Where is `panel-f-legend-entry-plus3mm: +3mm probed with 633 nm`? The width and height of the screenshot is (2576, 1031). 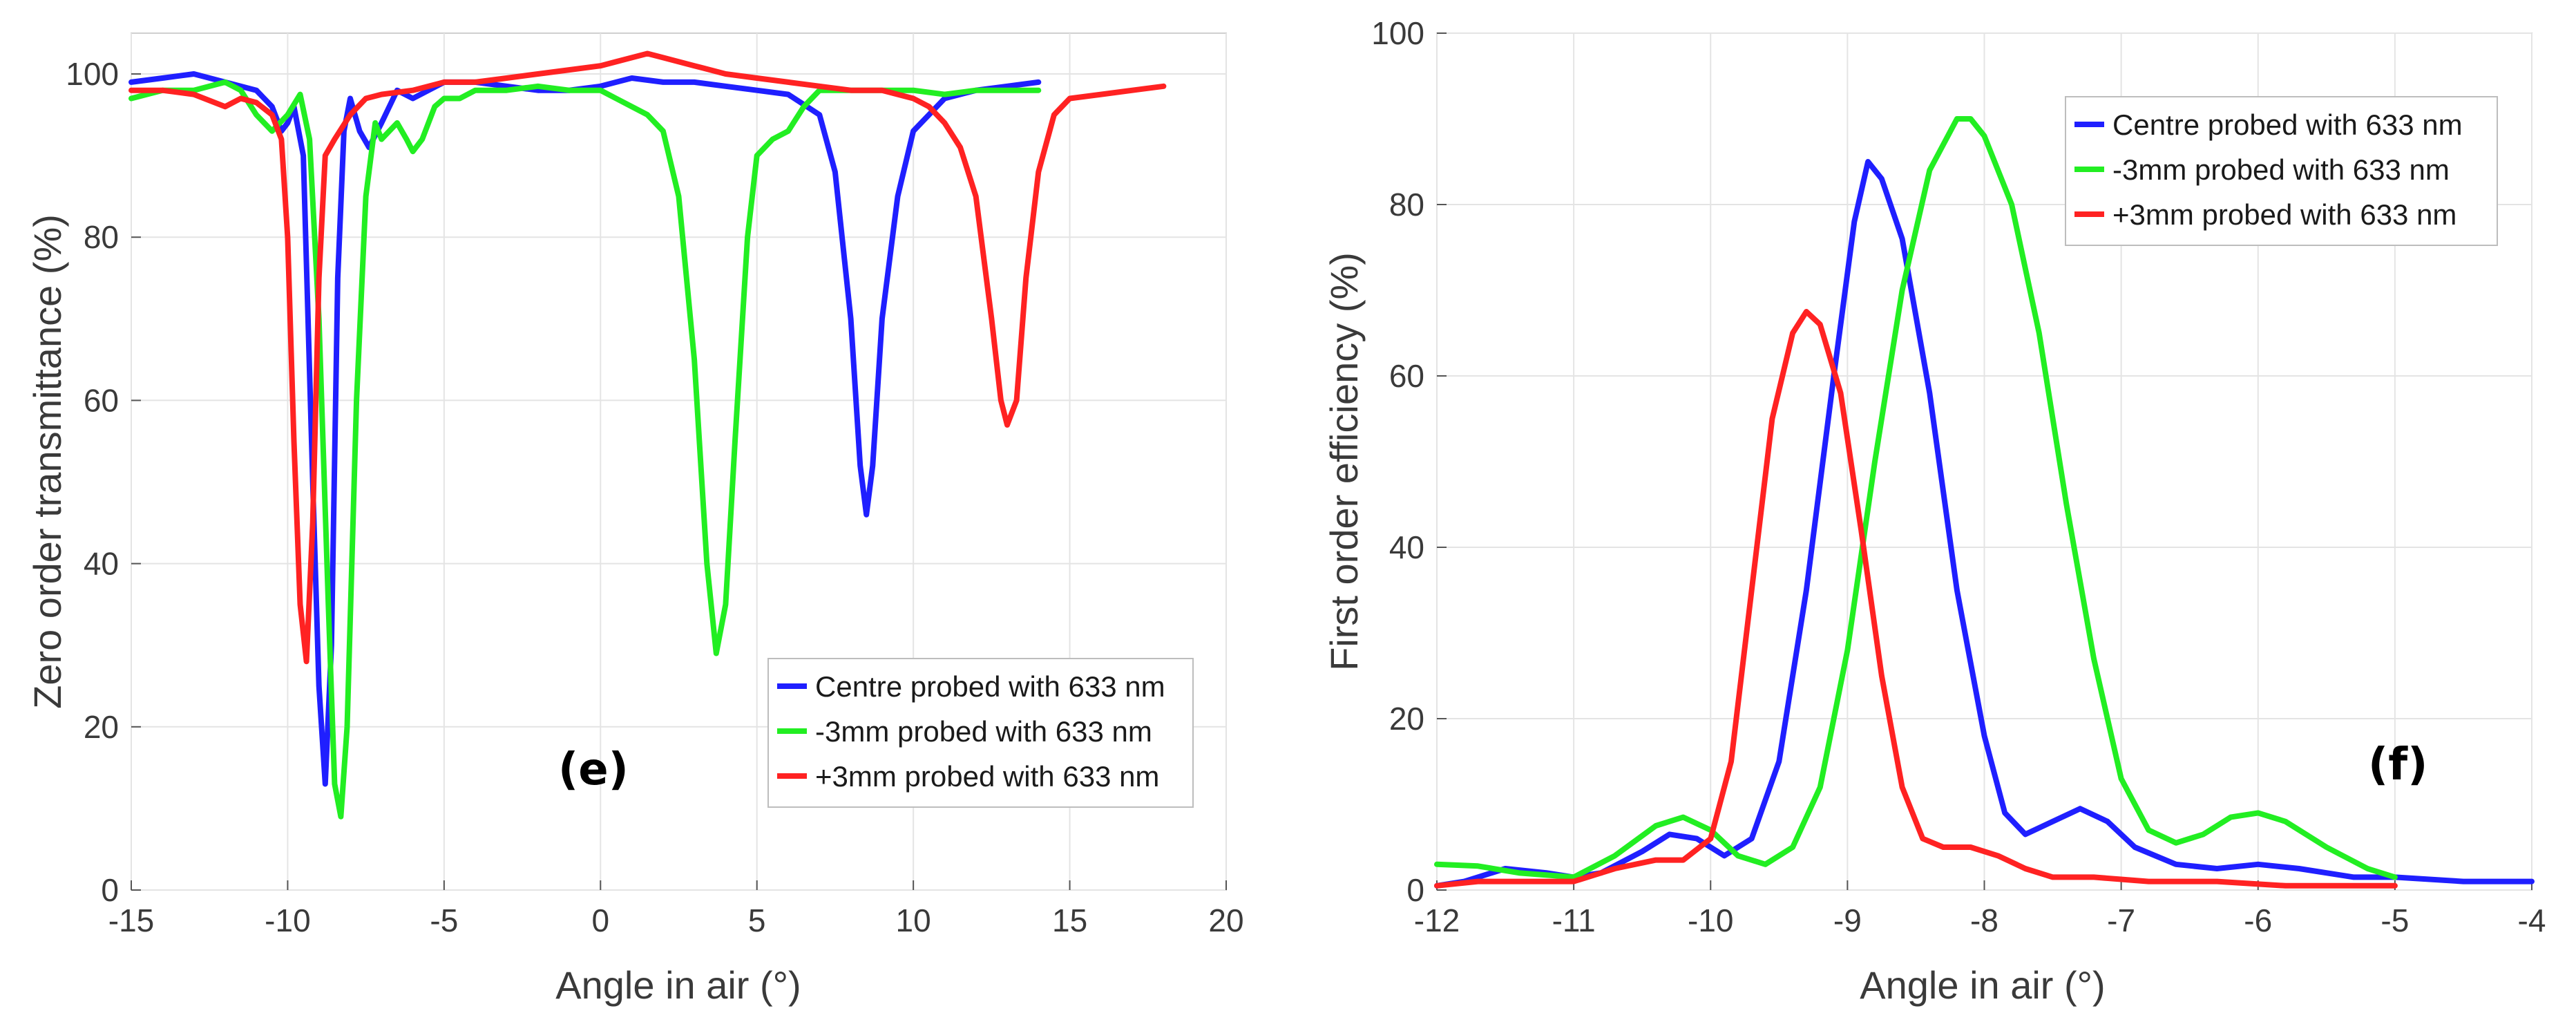 panel-f-legend-entry-plus3mm: +3mm probed with 633 nm is located at coordinates (2284, 214).